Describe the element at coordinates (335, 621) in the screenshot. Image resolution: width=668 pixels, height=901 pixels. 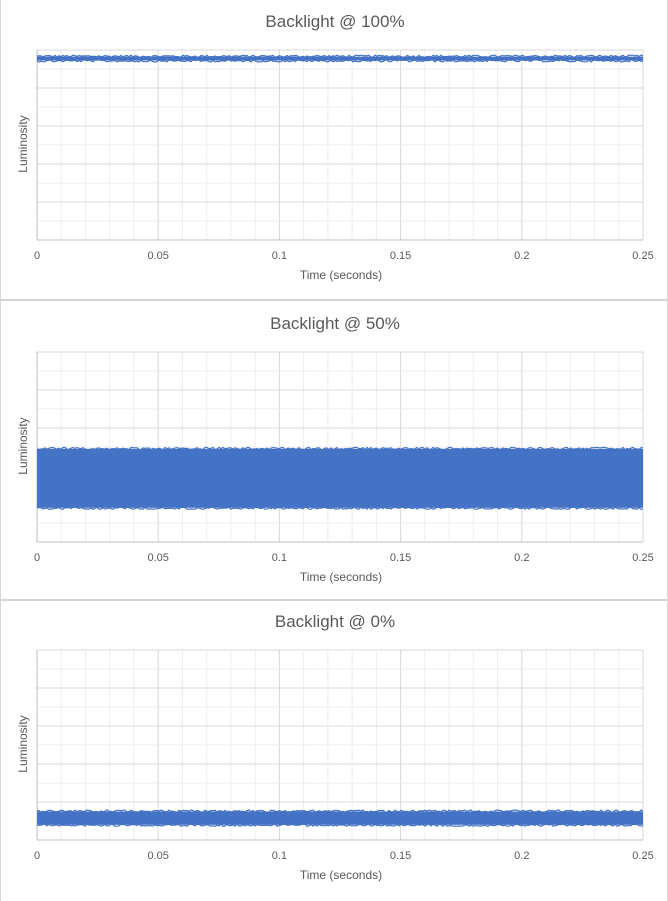
I see `chart-title: Backlight @ 0%` at that location.